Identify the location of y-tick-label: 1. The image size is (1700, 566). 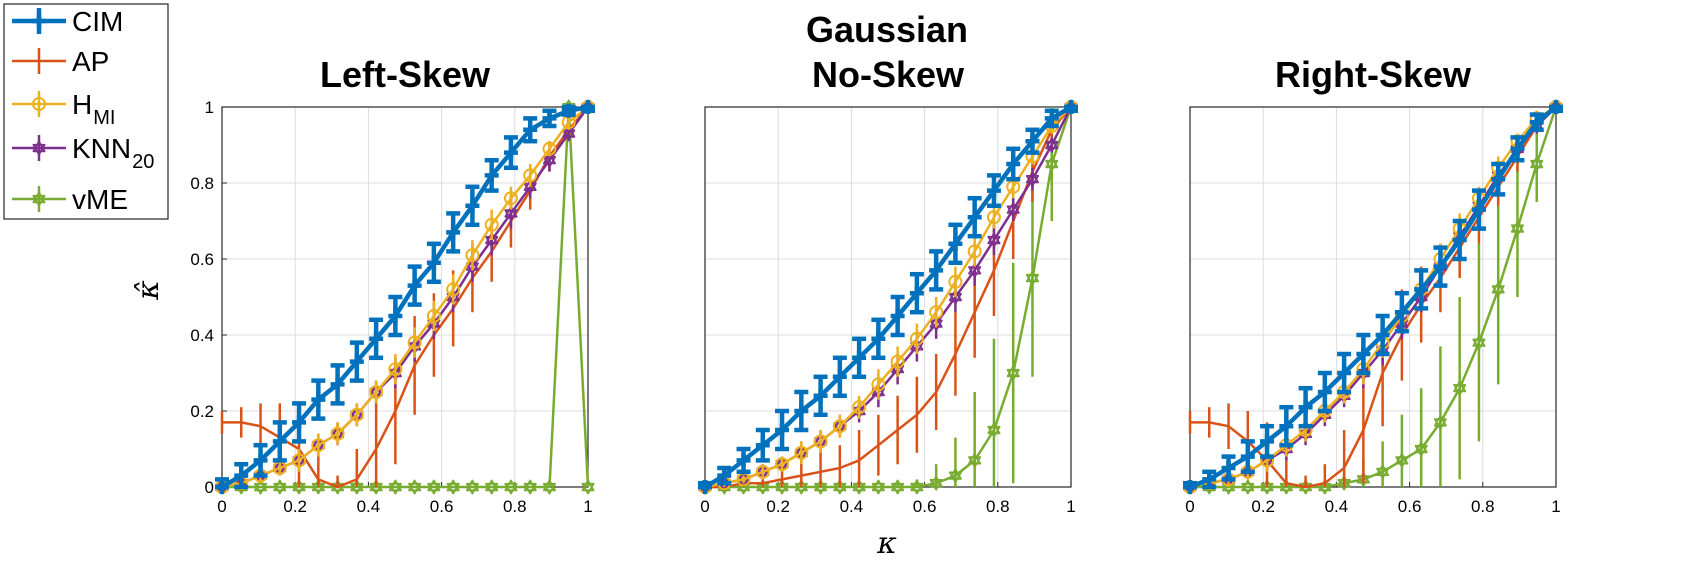
(209, 107).